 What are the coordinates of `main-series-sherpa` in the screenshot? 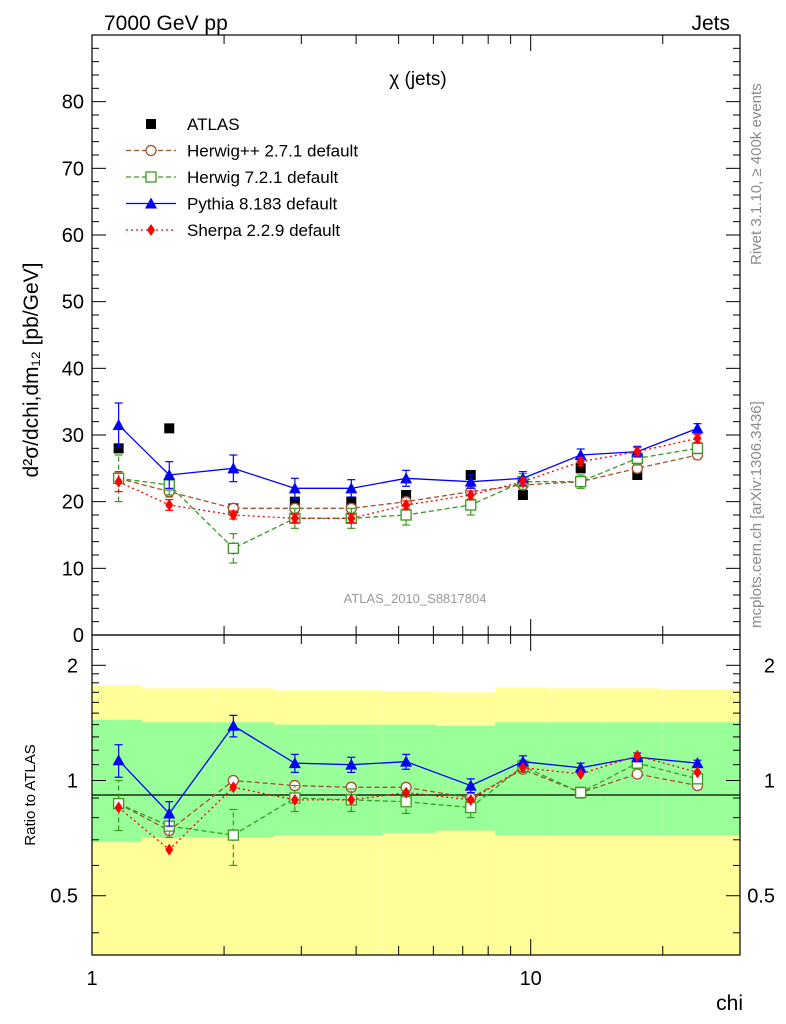 It's located at (408, 478).